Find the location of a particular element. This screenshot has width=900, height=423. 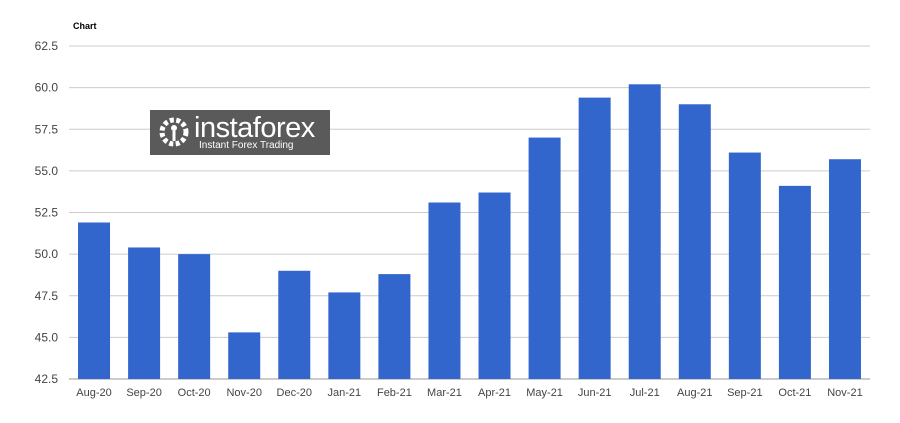

x-tick-label: Oct-21 is located at coordinates (794, 393).